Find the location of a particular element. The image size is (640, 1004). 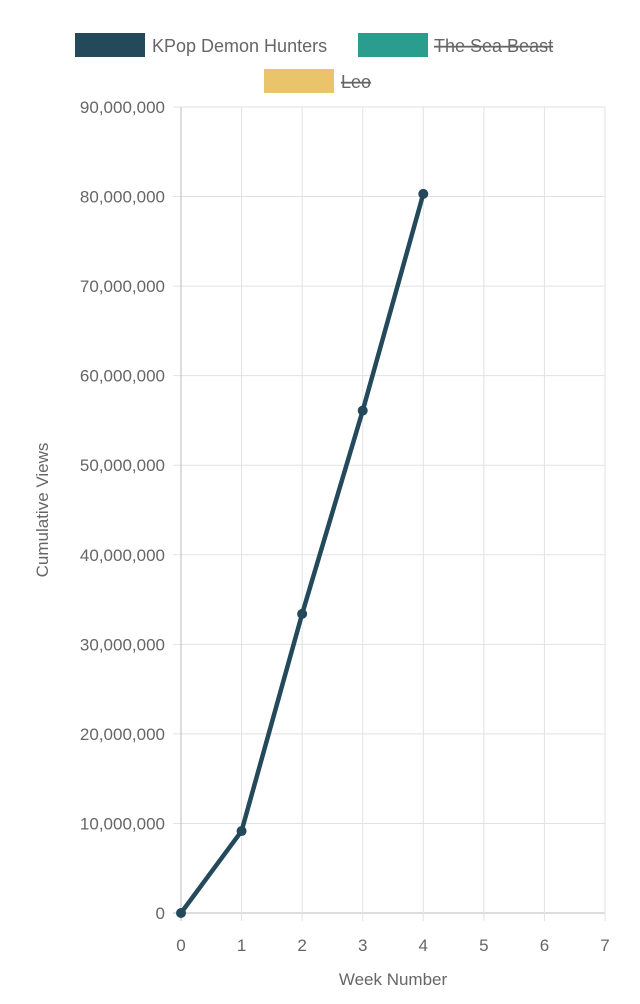

y-tick-label: 70,000,000 is located at coordinates (122, 286).